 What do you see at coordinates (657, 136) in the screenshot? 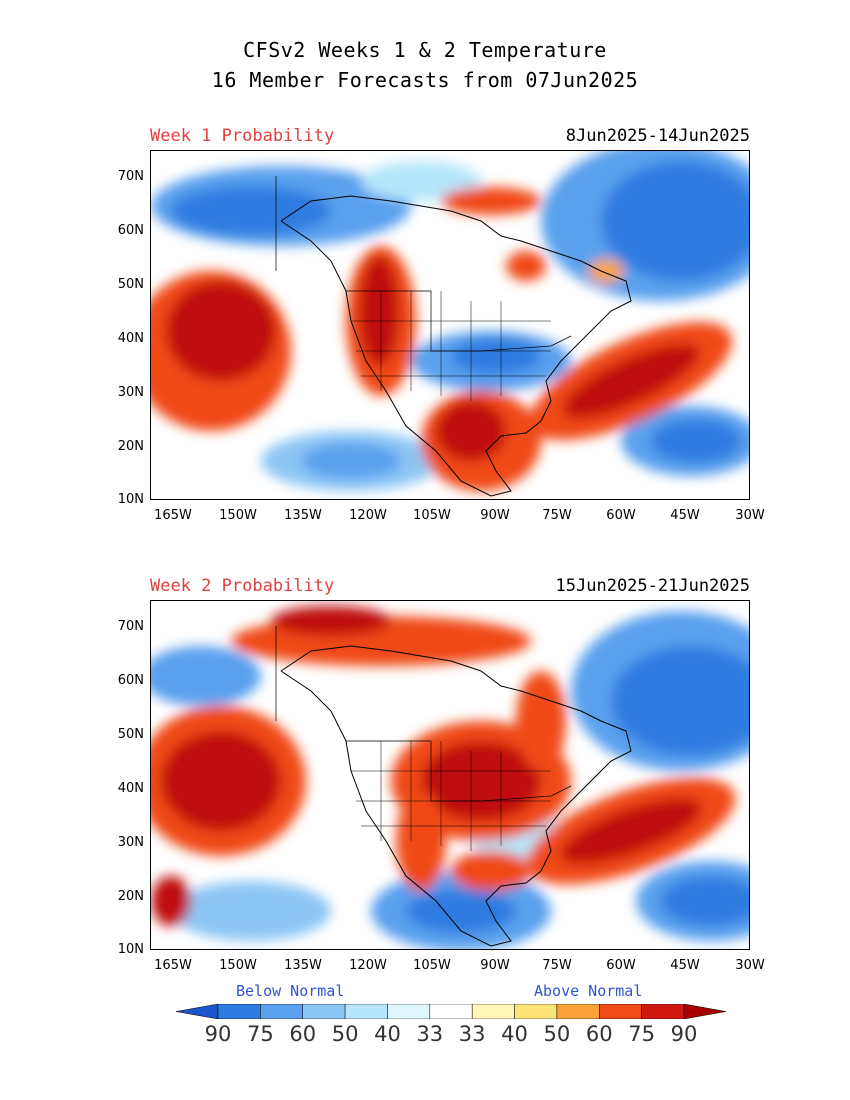
I see `week1-dates: 8Jun2025-14Jun2025` at bounding box center [657, 136].